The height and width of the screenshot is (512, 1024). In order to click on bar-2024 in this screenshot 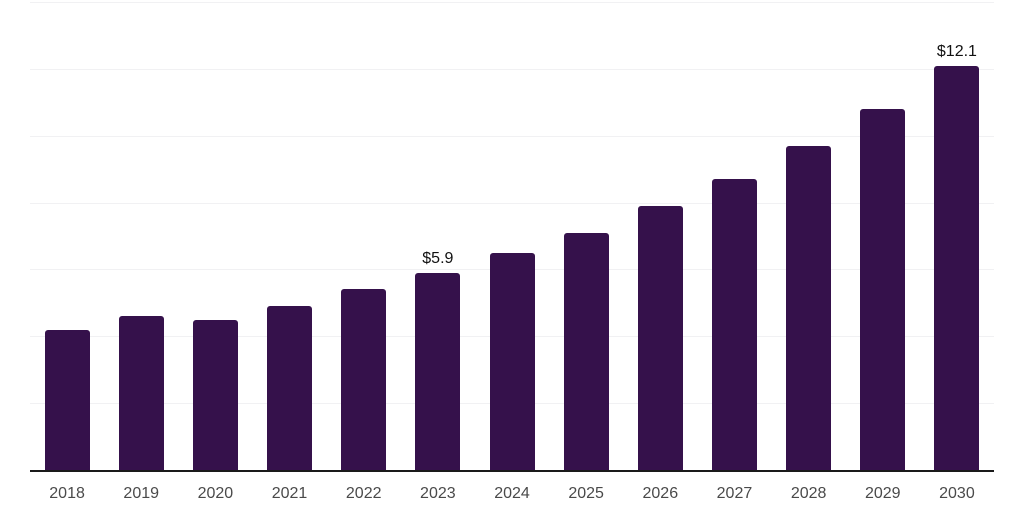, I will do `click(512, 361)`.